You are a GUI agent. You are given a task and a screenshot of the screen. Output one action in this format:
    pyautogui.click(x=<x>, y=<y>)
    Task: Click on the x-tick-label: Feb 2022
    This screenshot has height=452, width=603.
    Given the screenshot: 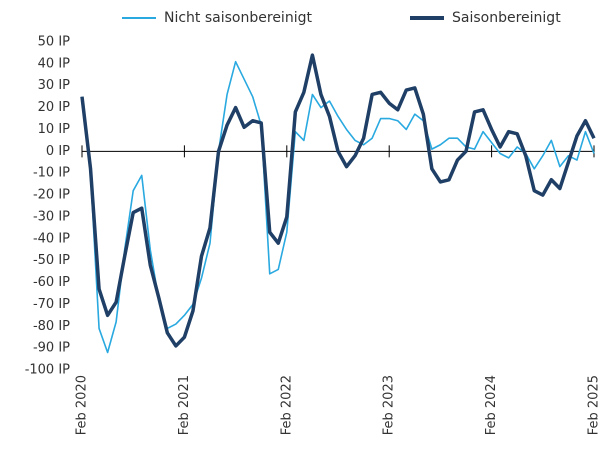 What is the action you would take?
    pyautogui.click(x=286, y=405)
    